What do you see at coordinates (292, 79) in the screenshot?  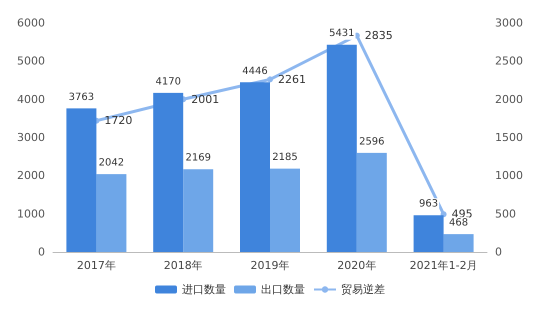 I see `data-label: 2261` at bounding box center [292, 79].